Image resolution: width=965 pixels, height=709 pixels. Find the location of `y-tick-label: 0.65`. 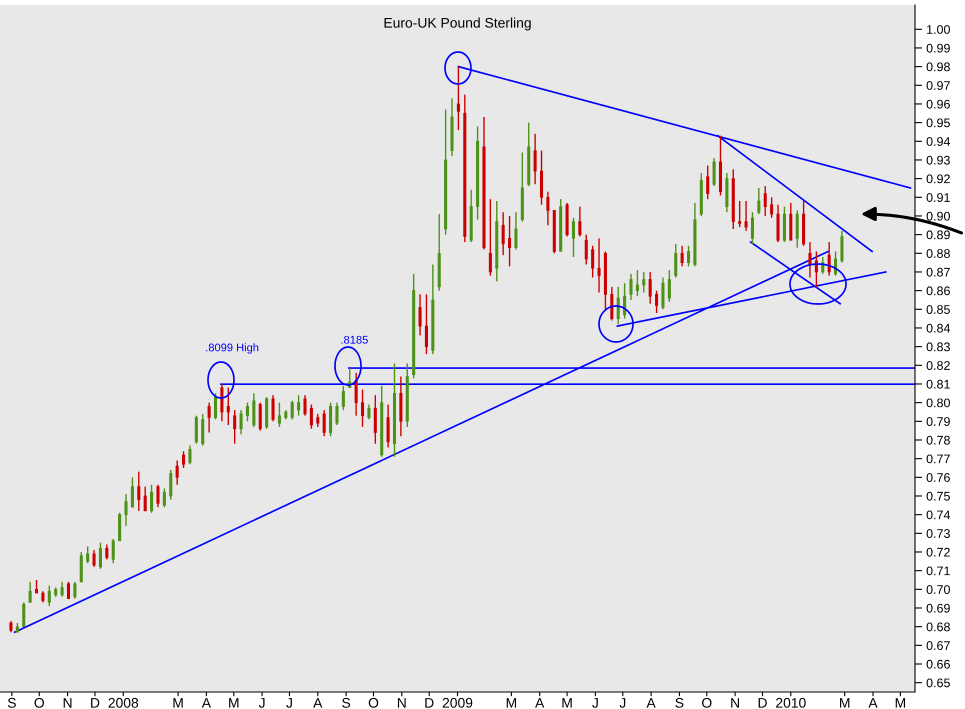

y-tick-label: 0.65 is located at coordinates (938, 683).